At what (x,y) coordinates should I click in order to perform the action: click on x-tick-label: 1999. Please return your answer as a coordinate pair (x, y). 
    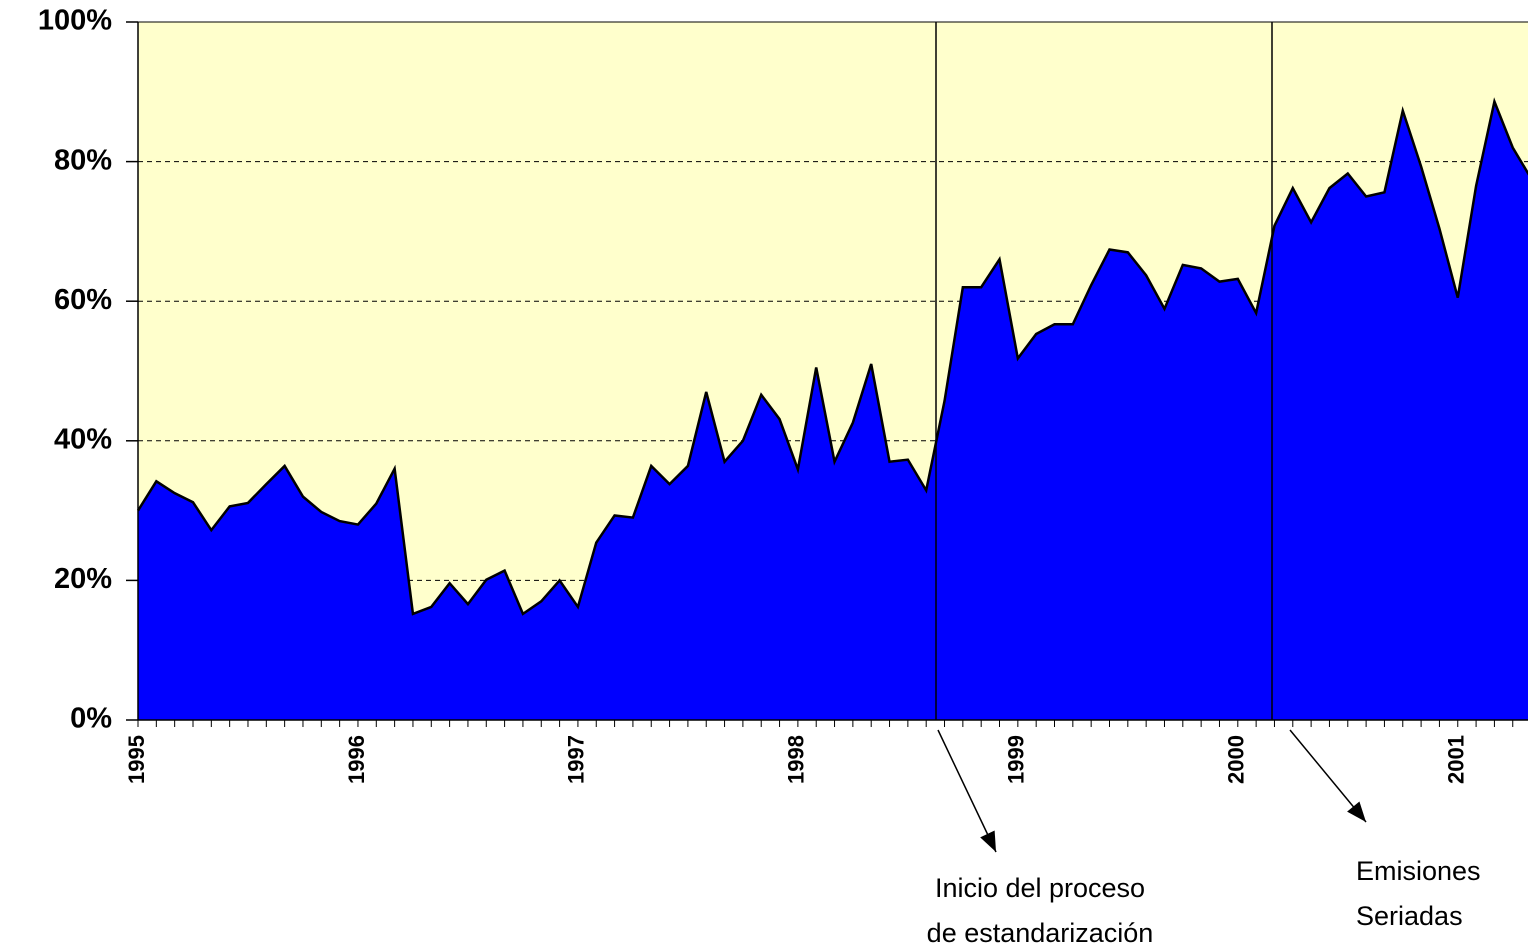
    Looking at the image, I should click on (1016, 759).